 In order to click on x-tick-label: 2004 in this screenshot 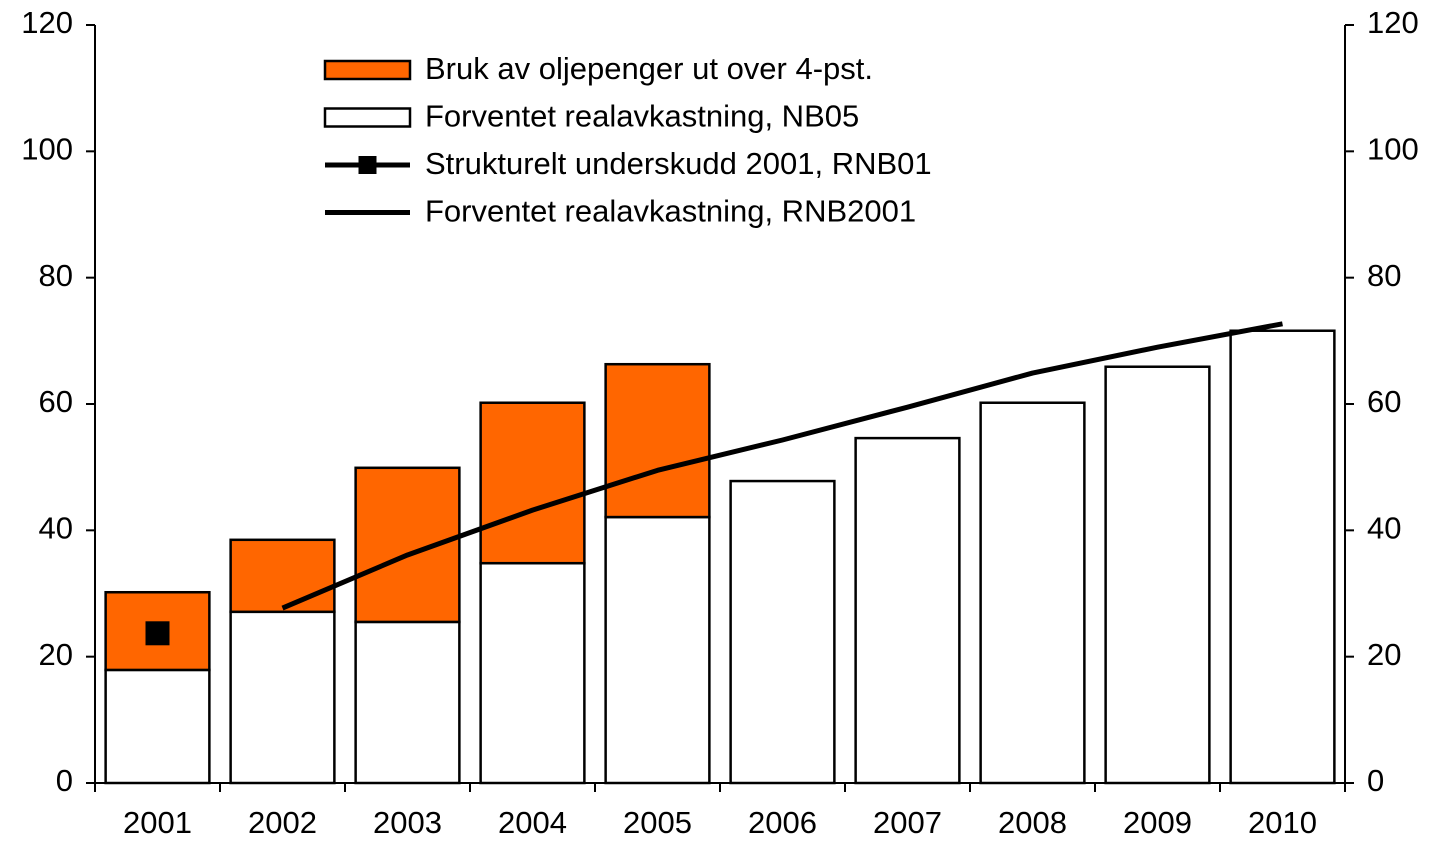, I will do `click(532, 822)`.